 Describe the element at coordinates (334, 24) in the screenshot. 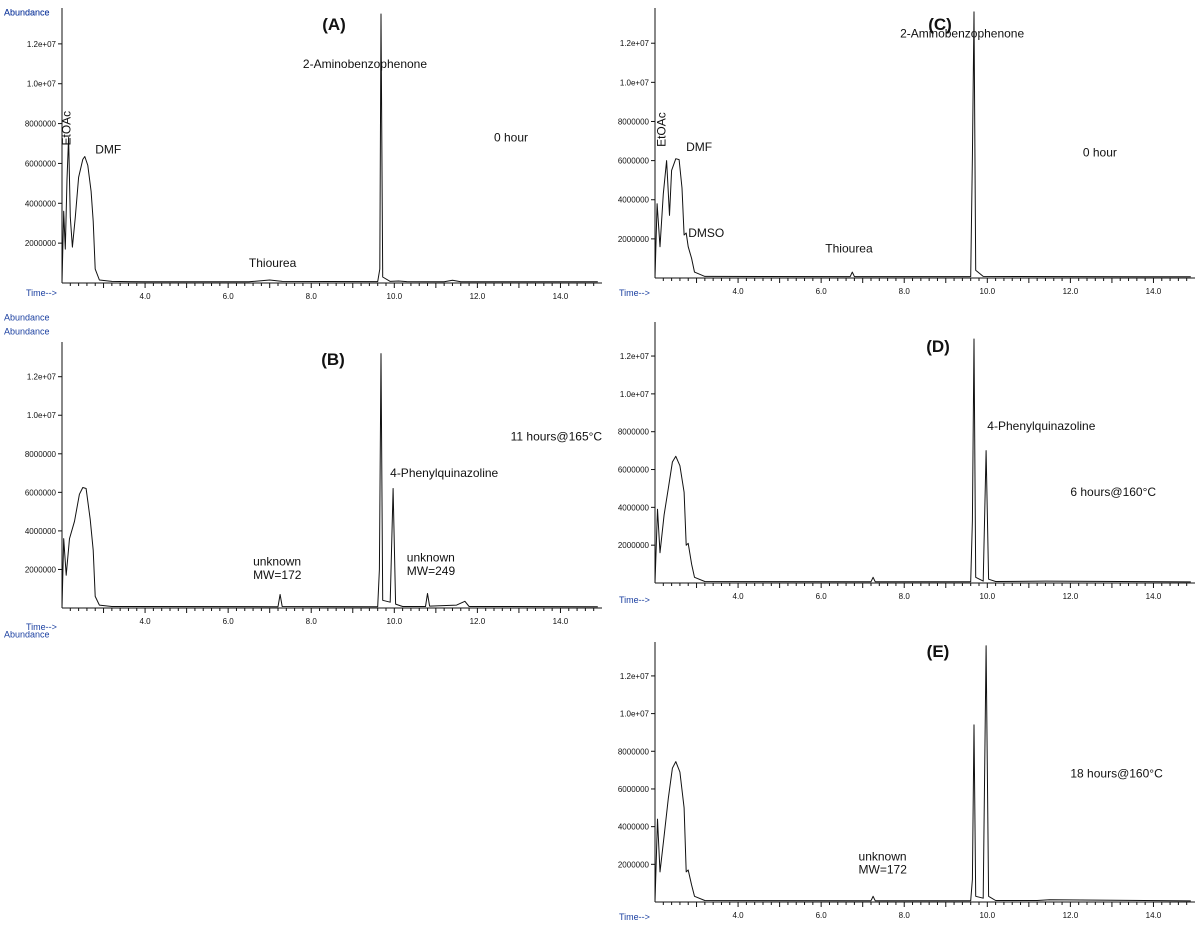

I see `panel-title: (A)` at that location.